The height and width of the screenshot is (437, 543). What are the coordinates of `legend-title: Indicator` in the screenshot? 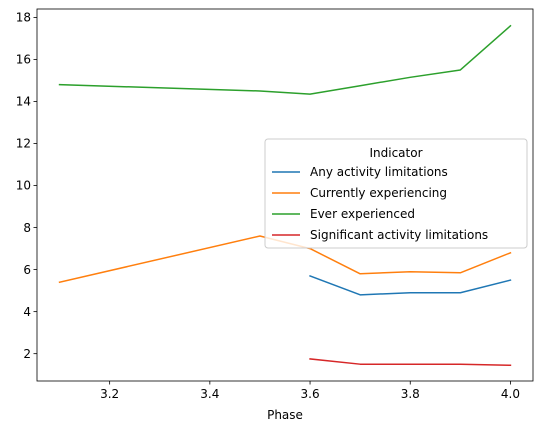 It's located at (395, 153).